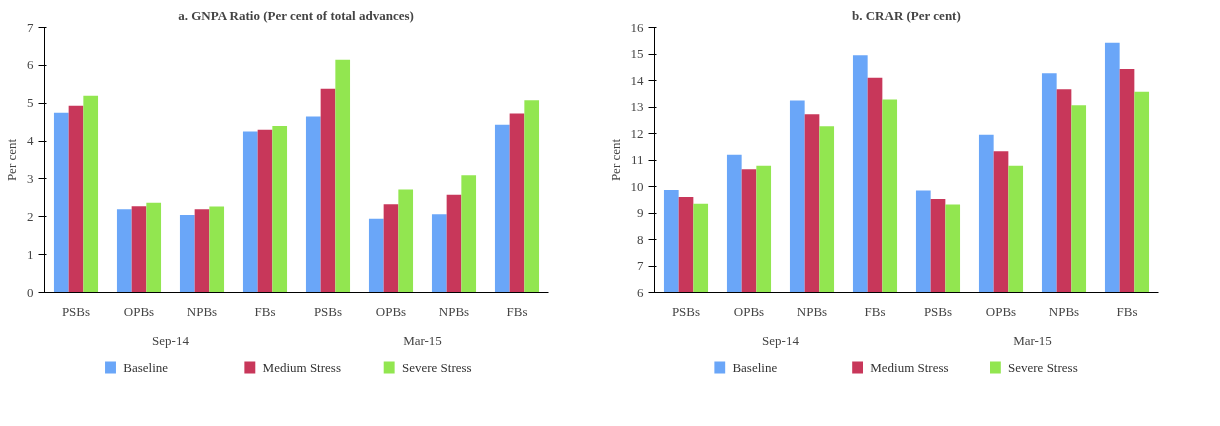 The height and width of the screenshot is (426, 1220). Describe the element at coordinates (637, 133) in the screenshot. I see `y-tick-label: 12` at that location.